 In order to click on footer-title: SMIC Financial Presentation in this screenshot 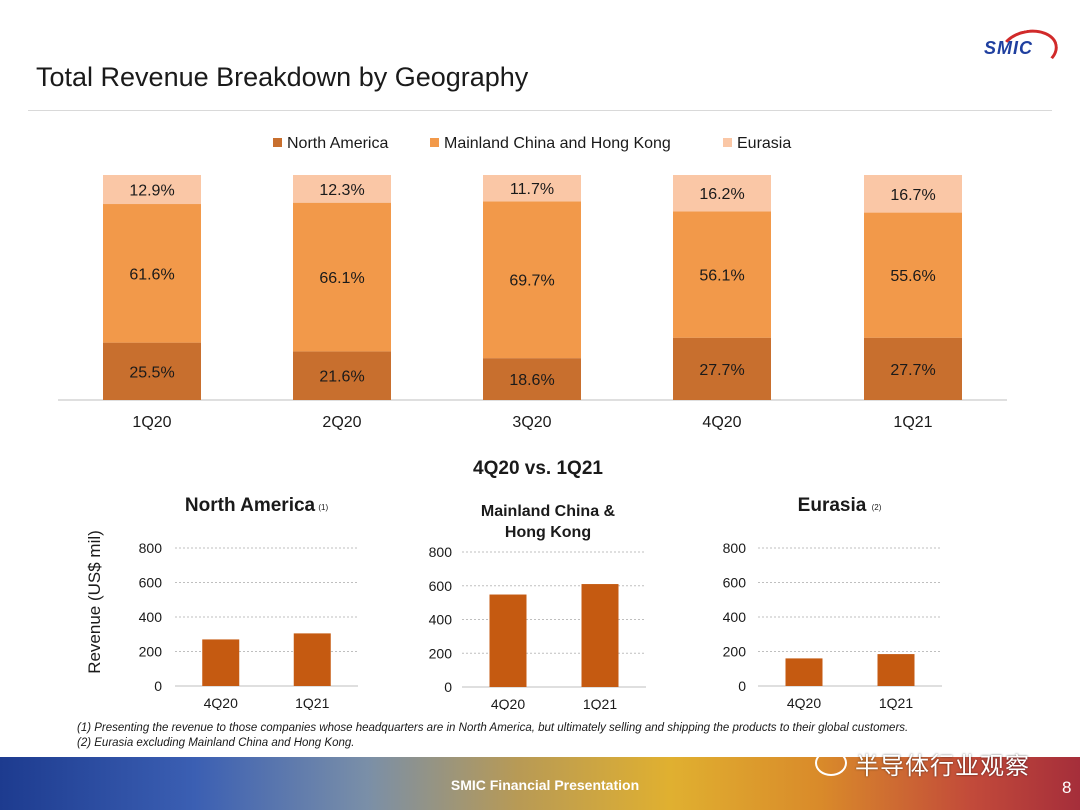, I will do `click(545, 785)`.